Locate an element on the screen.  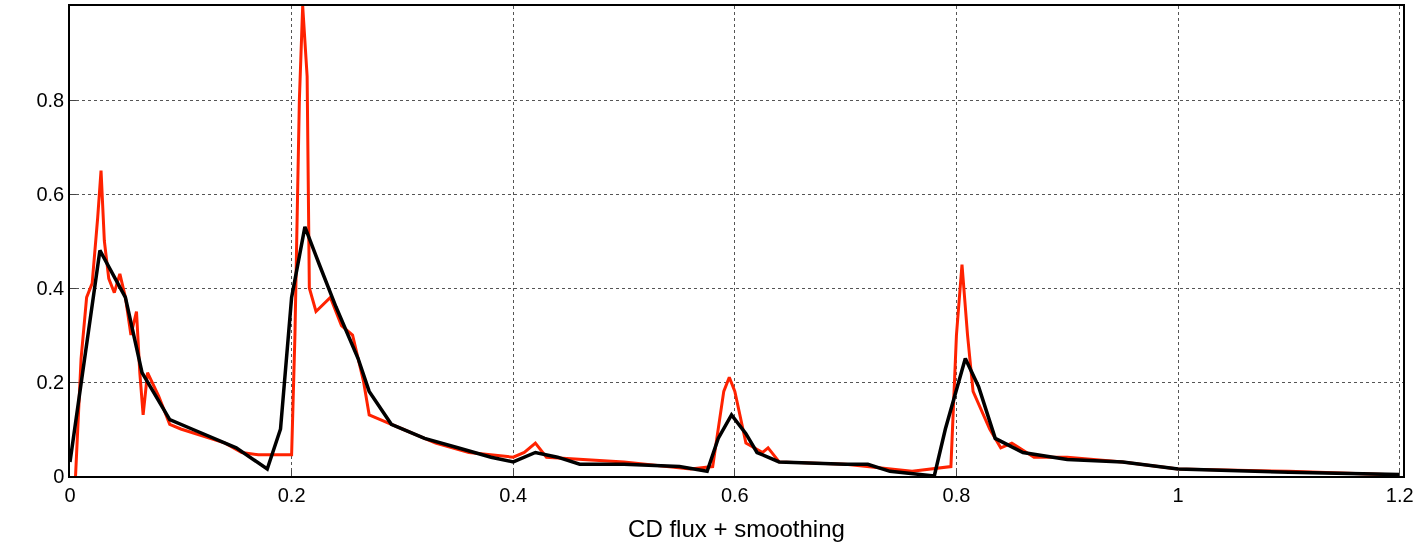
x-tick-label: 1 is located at coordinates (1178, 494).